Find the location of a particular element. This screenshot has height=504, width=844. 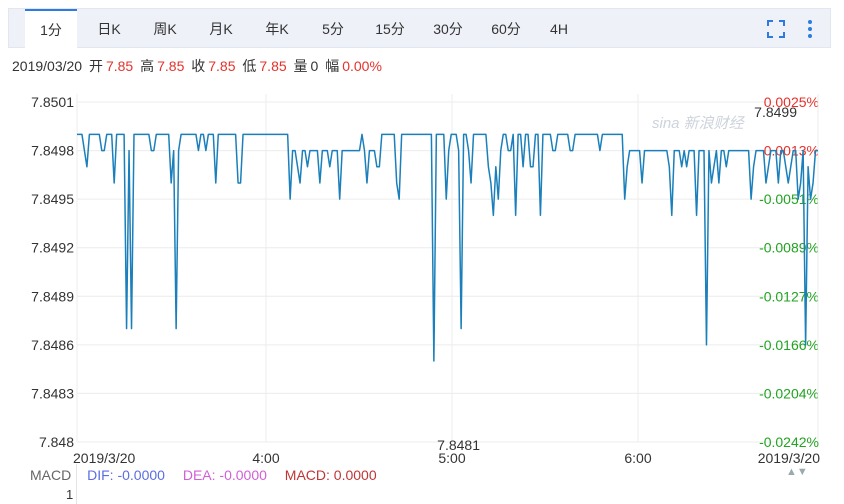

x-tick-label: 4:00 is located at coordinates (265, 457).